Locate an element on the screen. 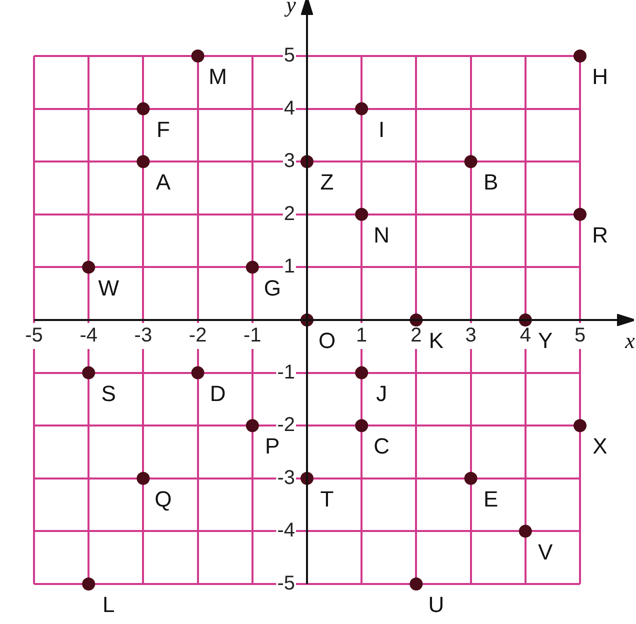 This screenshot has width=636, height=624. annotation: T is located at coordinates (327, 499).